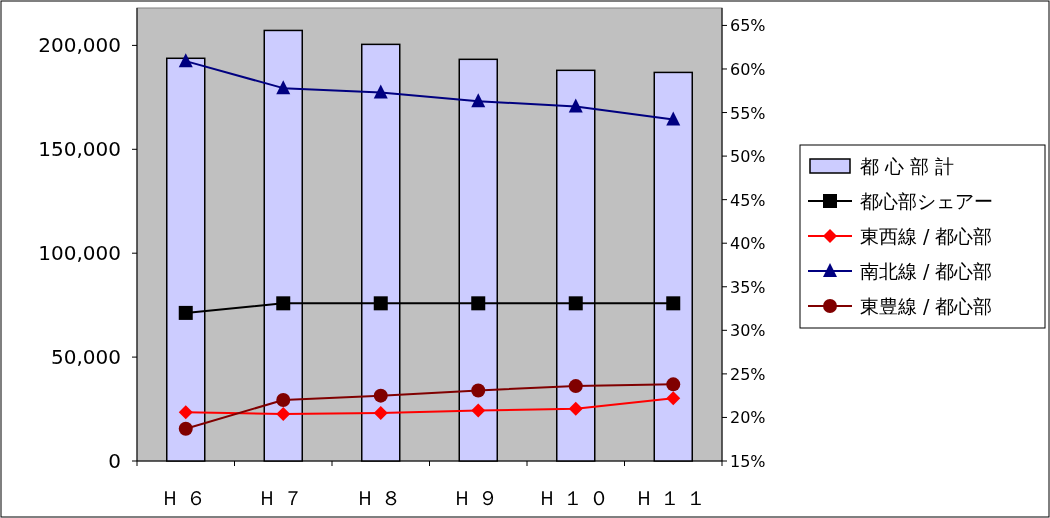 This screenshot has width=1050, height=518. I want to click on legend-label: 都 心 部 計, so click(907, 166).